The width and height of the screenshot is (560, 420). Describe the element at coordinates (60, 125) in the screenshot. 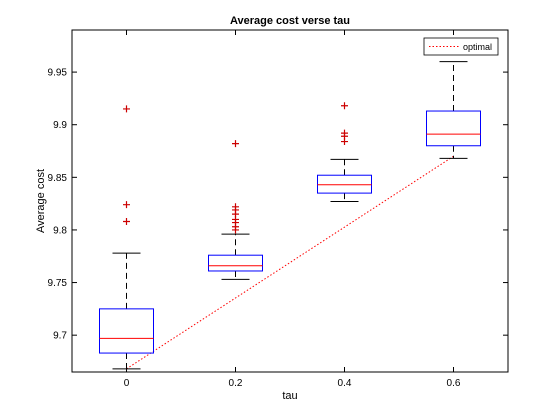

I see `y-tick-label: 9.9` at that location.